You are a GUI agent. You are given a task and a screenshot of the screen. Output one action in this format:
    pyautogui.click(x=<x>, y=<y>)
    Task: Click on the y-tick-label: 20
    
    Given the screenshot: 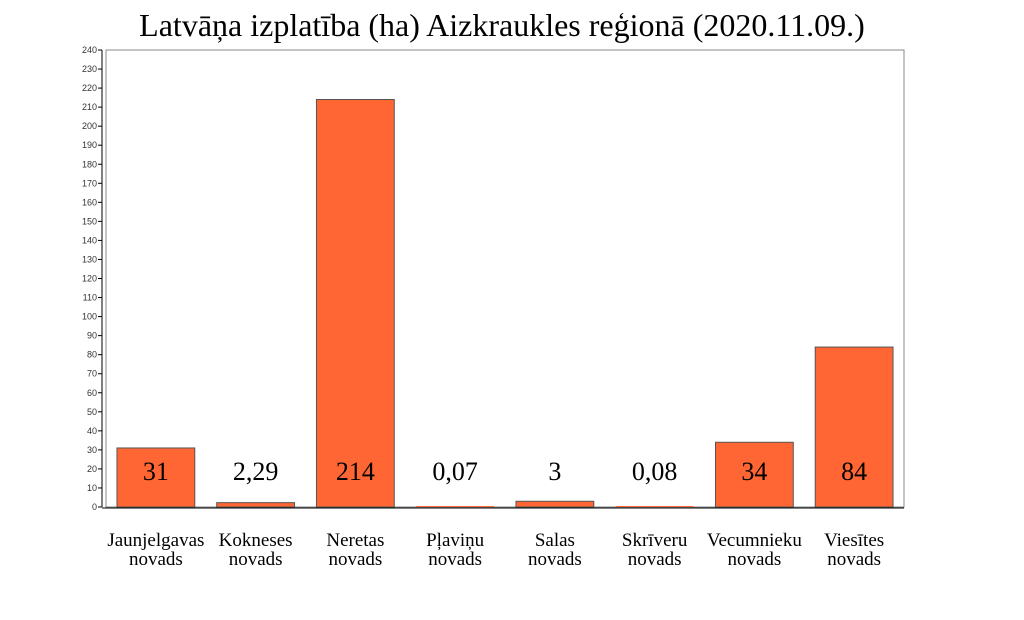 What is the action you would take?
    pyautogui.click(x=92, y=469)
    